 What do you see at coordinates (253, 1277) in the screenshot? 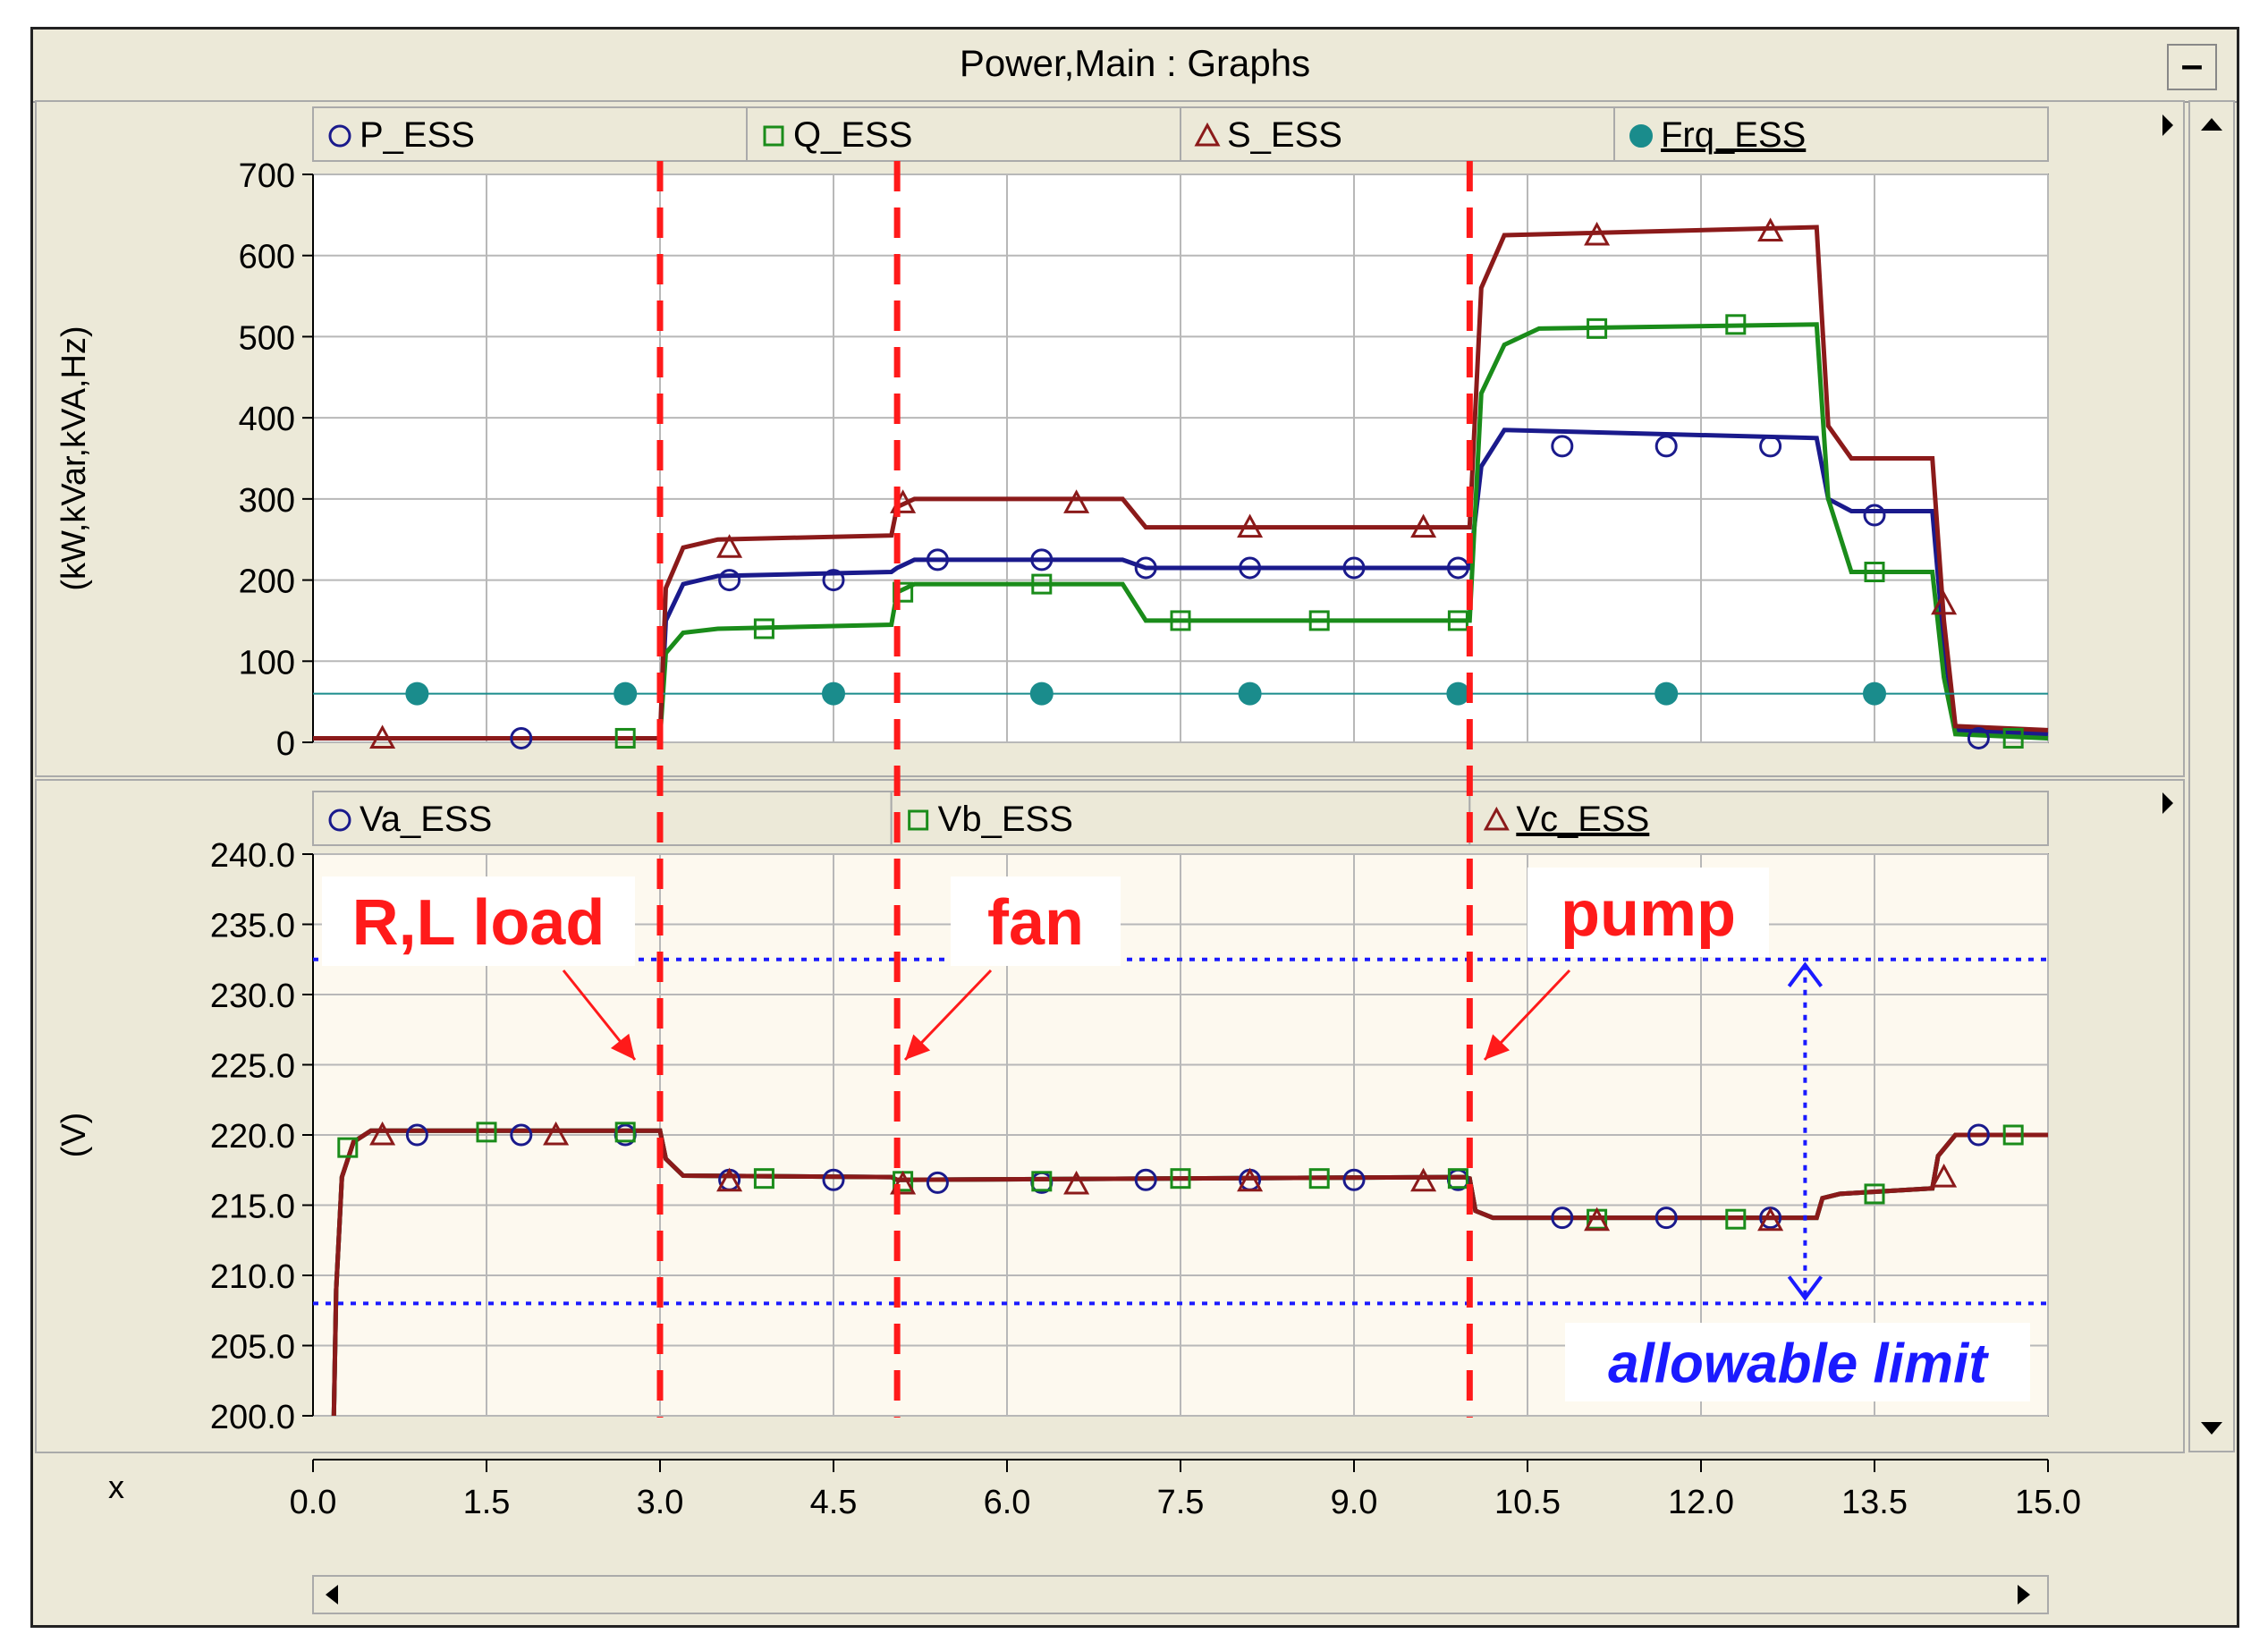
I see `y-tick-label: 210.0` at bounding box center [253, 1277].